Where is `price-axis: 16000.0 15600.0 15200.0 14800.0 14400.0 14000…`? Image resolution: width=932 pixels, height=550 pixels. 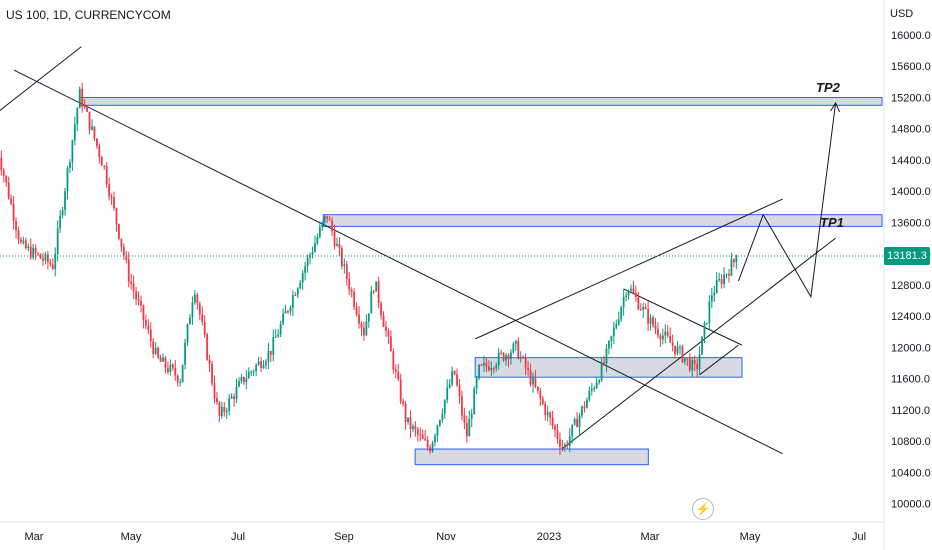 price-axis: 16000.0 15600.0 15200.0 14800.0 14400.0 14000… is located at coordinates (911, 270).